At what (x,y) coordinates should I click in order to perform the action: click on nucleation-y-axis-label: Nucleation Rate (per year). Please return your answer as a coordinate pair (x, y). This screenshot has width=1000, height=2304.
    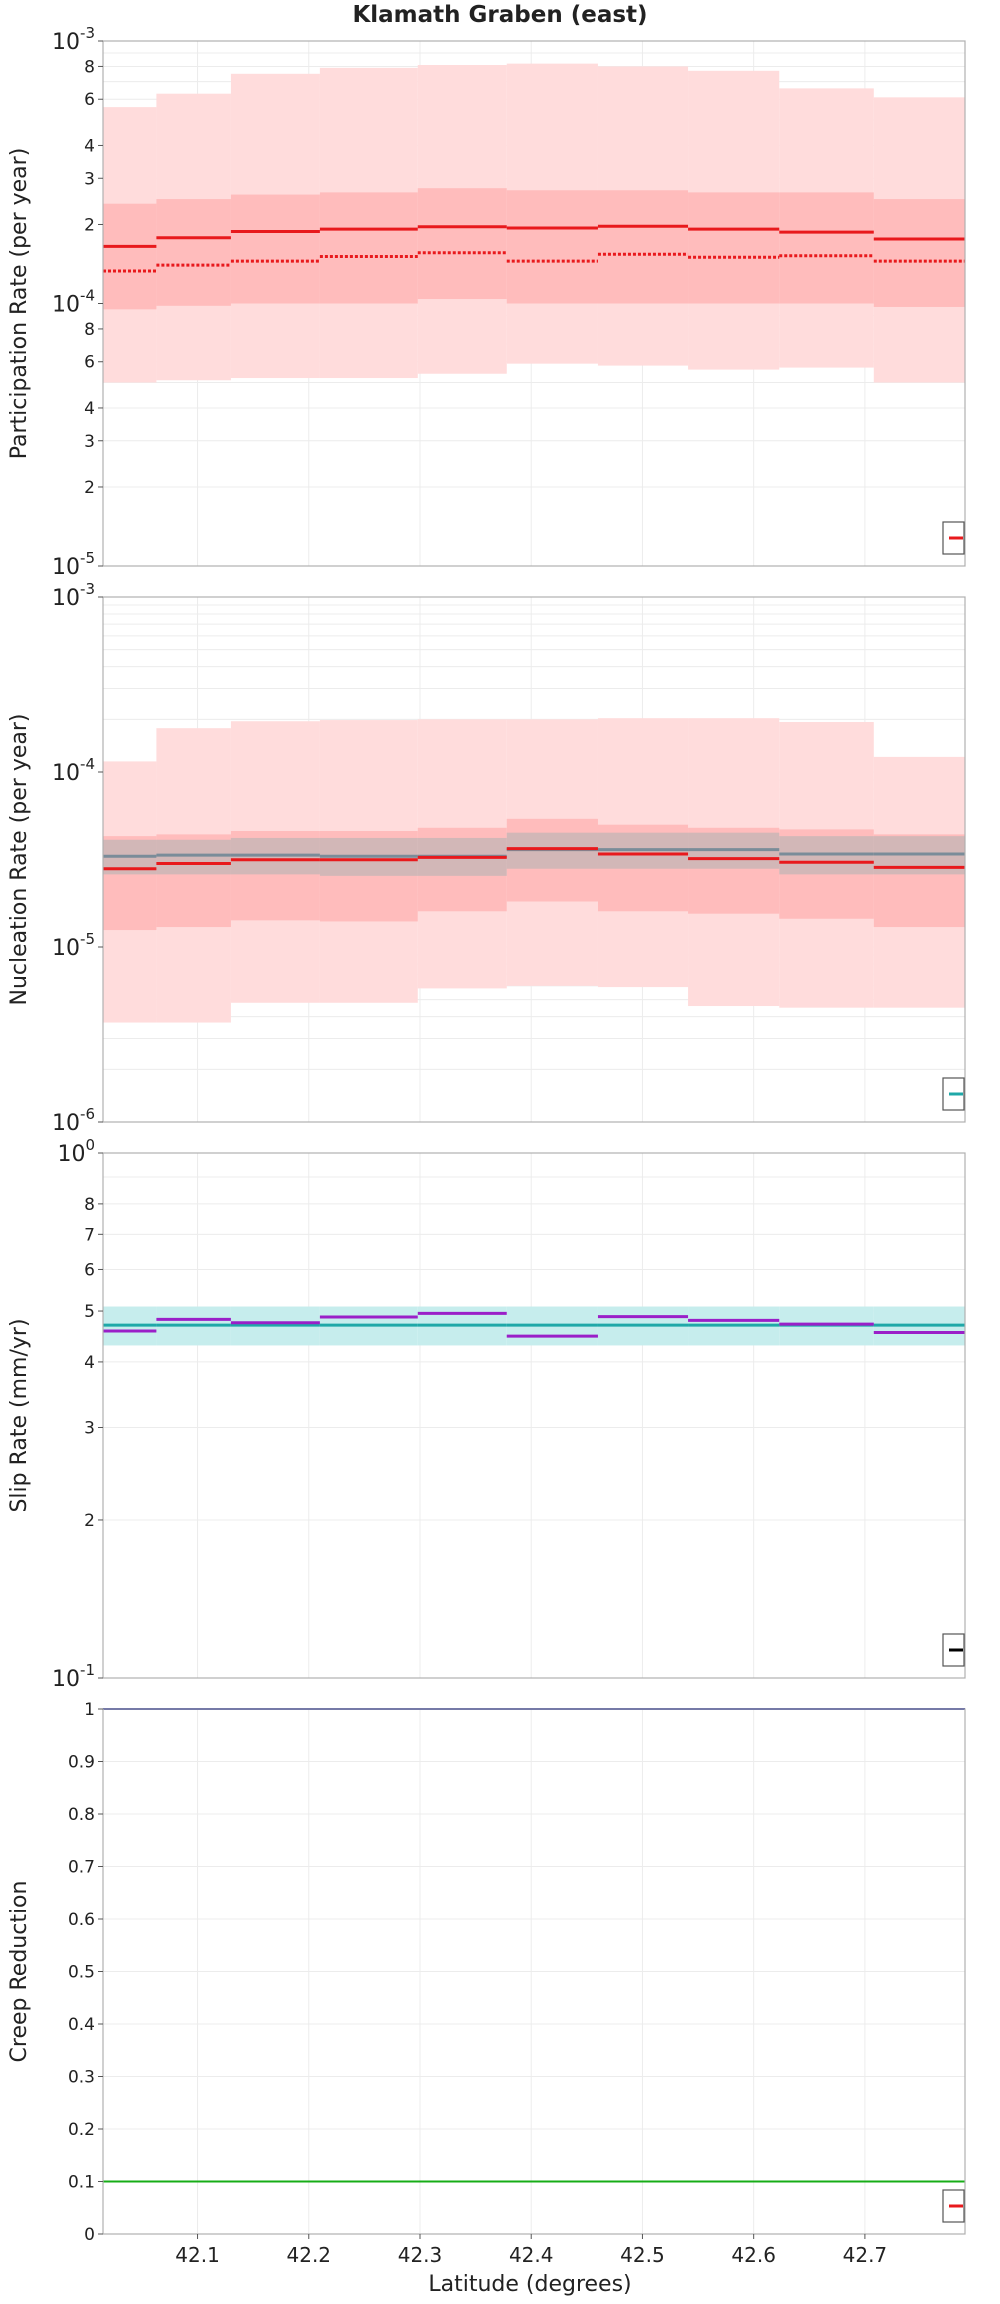
    Looking at the image, I should click on (19, 860).